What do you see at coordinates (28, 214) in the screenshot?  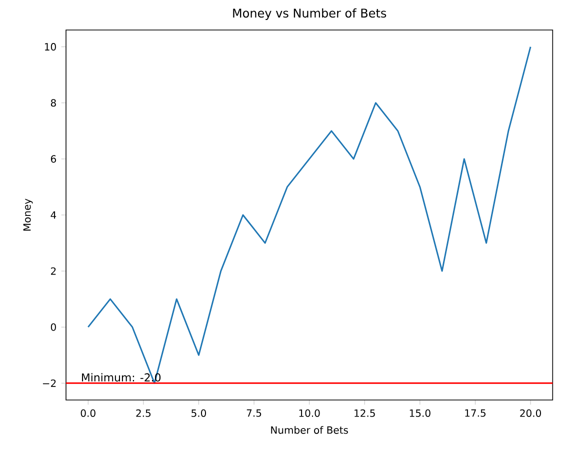 I see `y-axis-title: Money` at bounding box center [28, 214].